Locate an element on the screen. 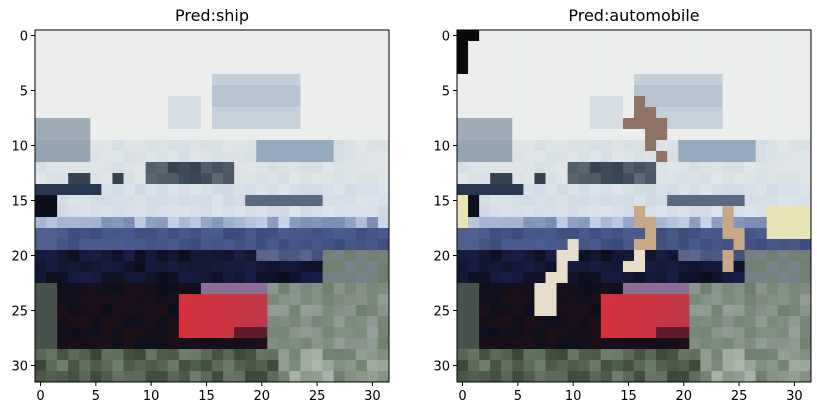 The height and width of the screenshot is (413, 817). panel-title: Pred:ship is located at coordinates (212, 15).